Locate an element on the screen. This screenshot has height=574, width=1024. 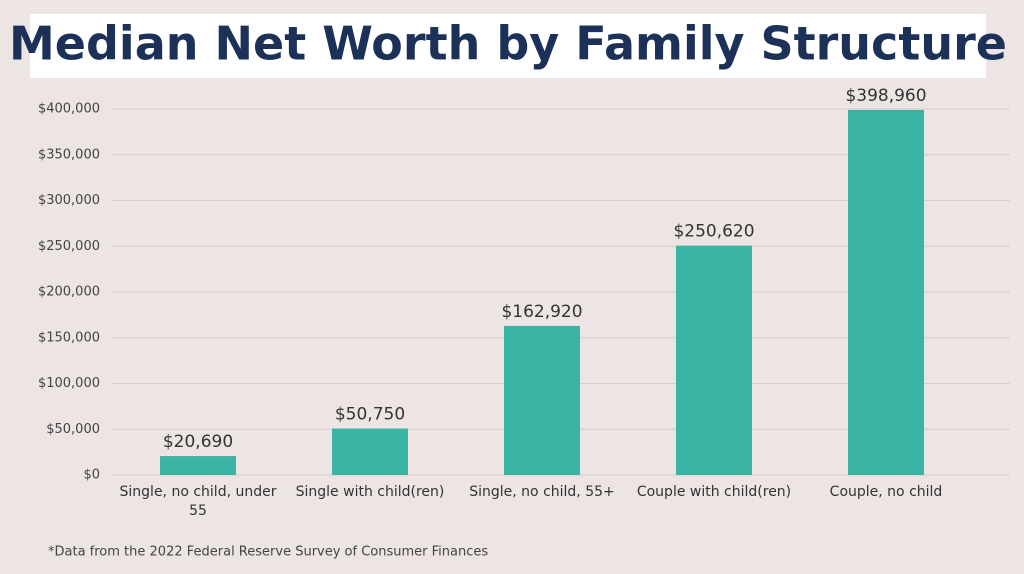
x-label-box: Couple with child(ren) is located at coordinates (714, 492).